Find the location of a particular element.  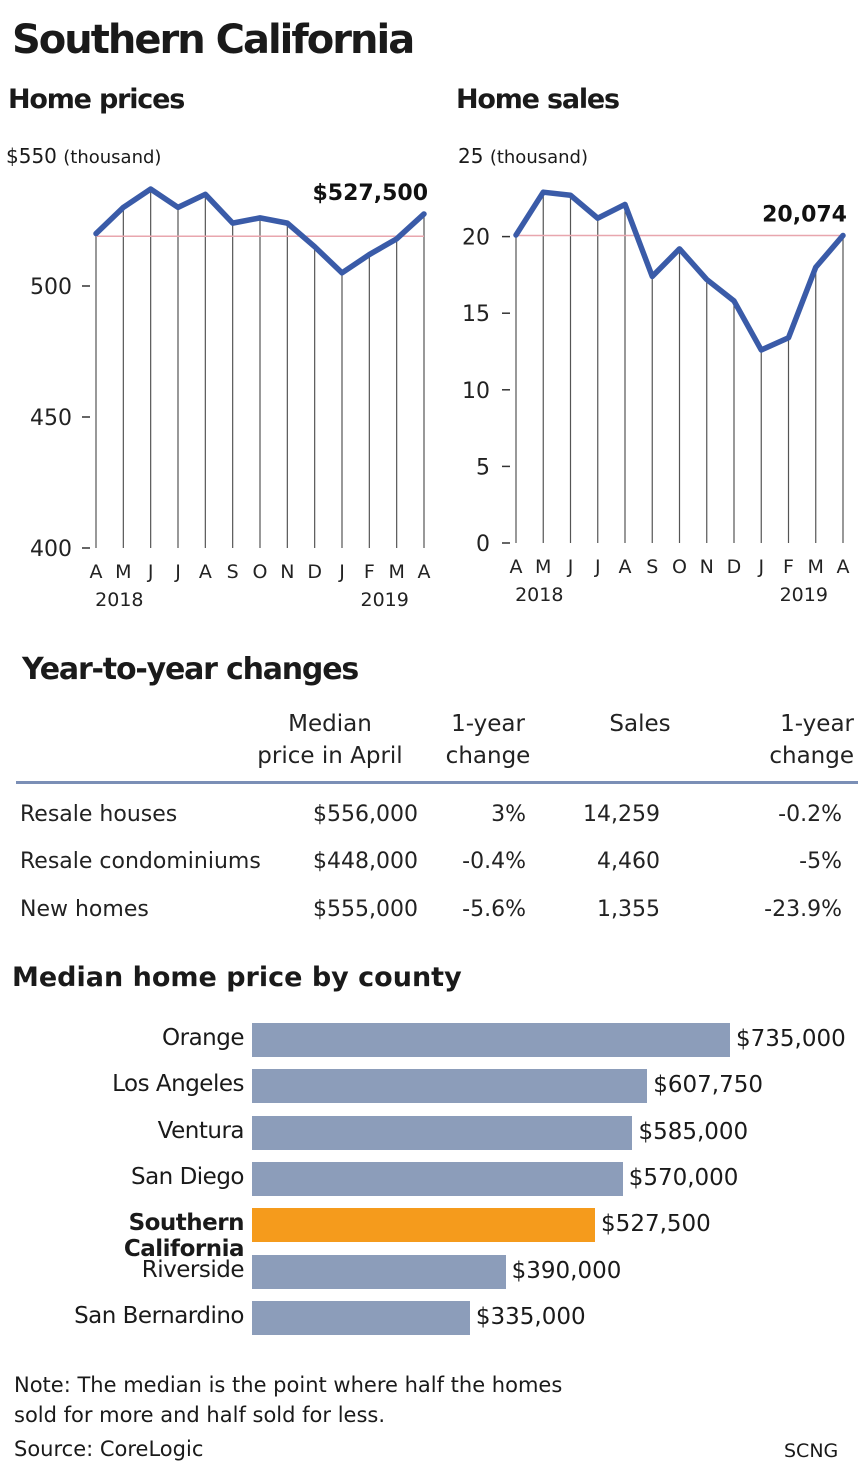

bar-value-label: $390,000 is located at coordinates (566, 1270).